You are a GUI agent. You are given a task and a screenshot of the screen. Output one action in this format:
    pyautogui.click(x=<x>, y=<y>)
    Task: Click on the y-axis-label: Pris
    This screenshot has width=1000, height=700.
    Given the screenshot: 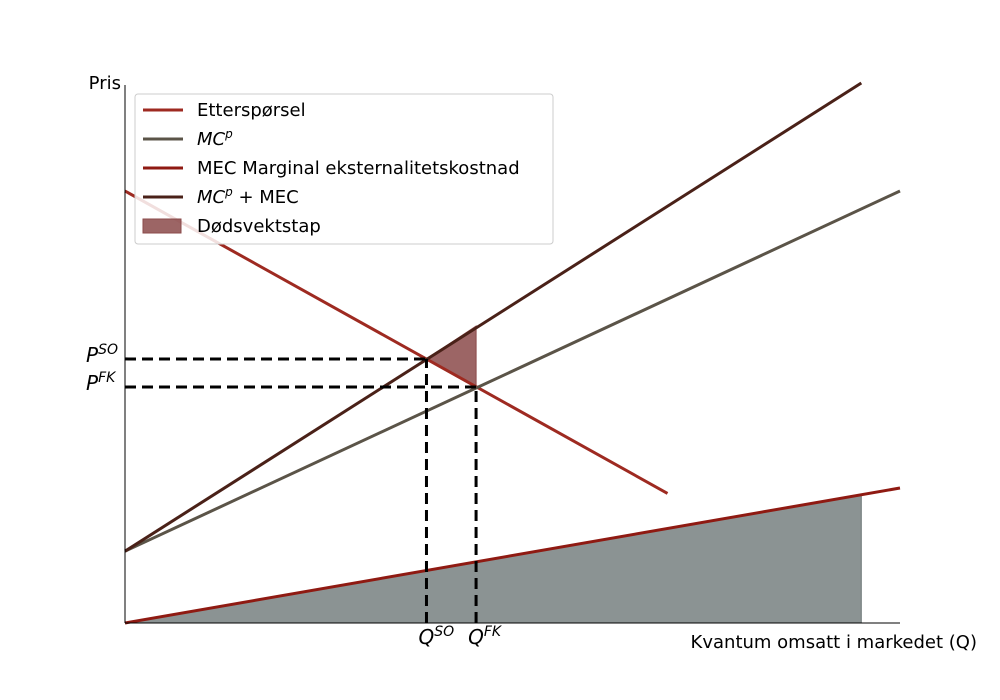 What is the action you would take?
    pyautogui.click(x=105, y=83)
    